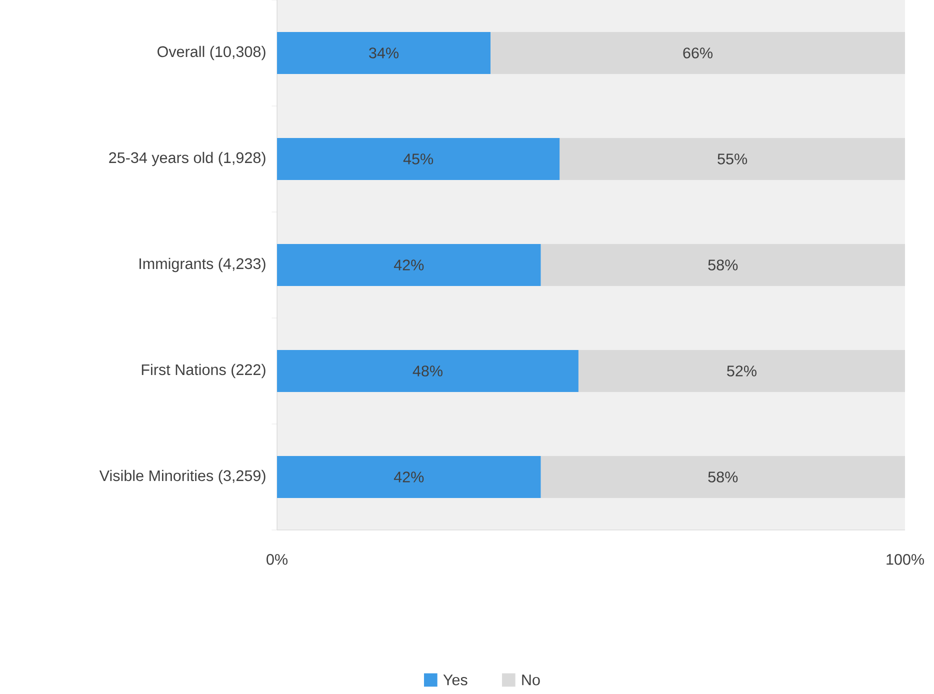 The height and width of the screenshot is (694, 934). I want to click on data-label: 52%, so click(741, 371).